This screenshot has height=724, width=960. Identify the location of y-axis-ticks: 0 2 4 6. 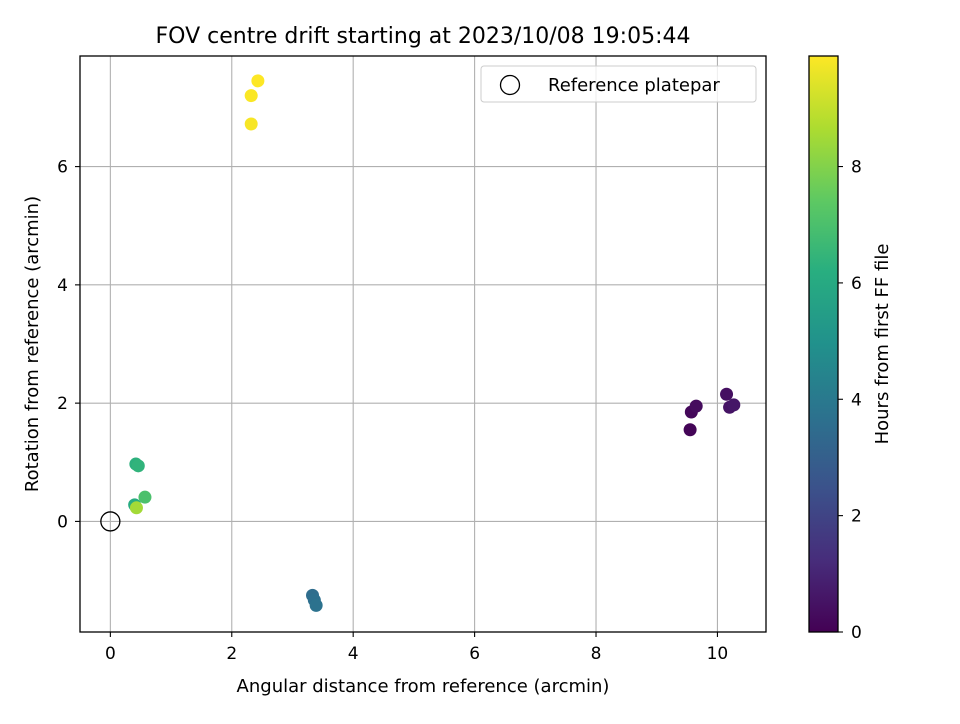
(68, 345).